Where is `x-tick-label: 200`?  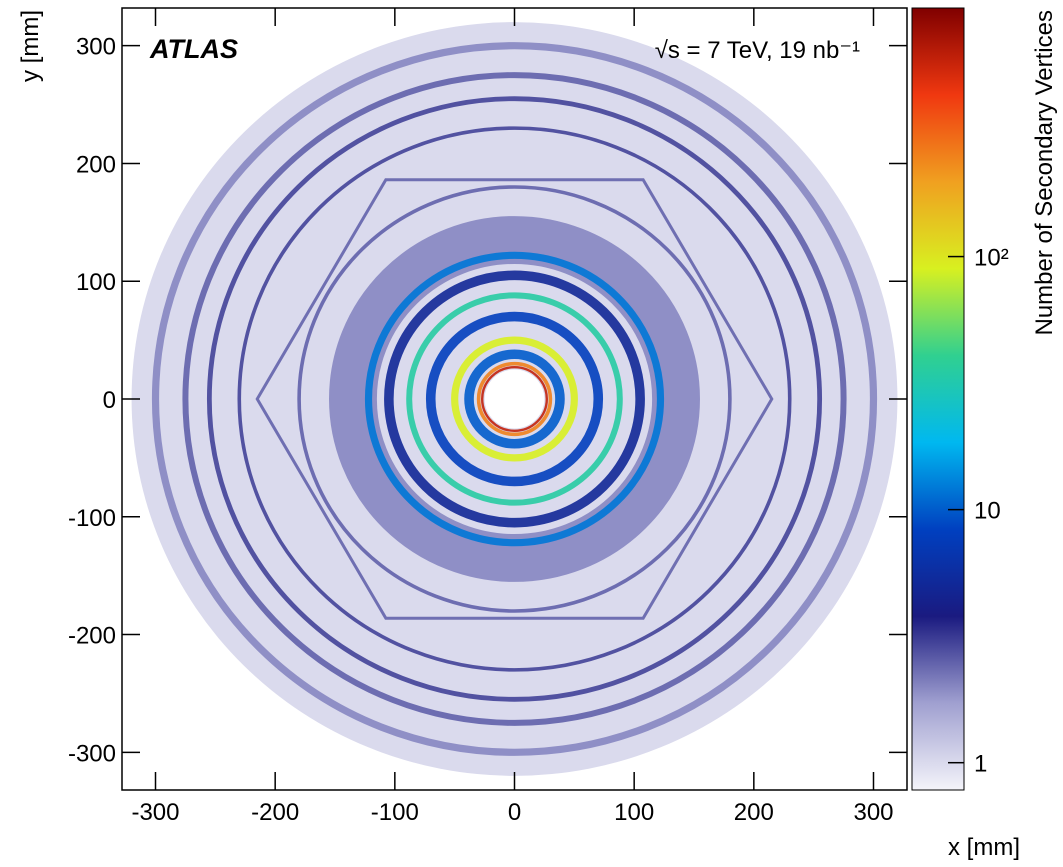
x-tick-label: 200 is located at coordinates (754, 812).